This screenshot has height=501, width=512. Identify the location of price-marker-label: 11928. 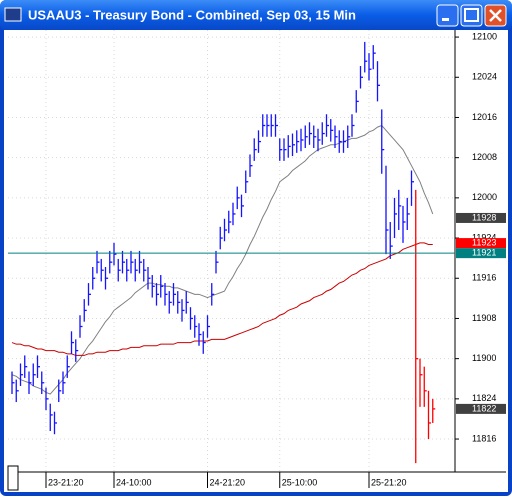
(484, 217).